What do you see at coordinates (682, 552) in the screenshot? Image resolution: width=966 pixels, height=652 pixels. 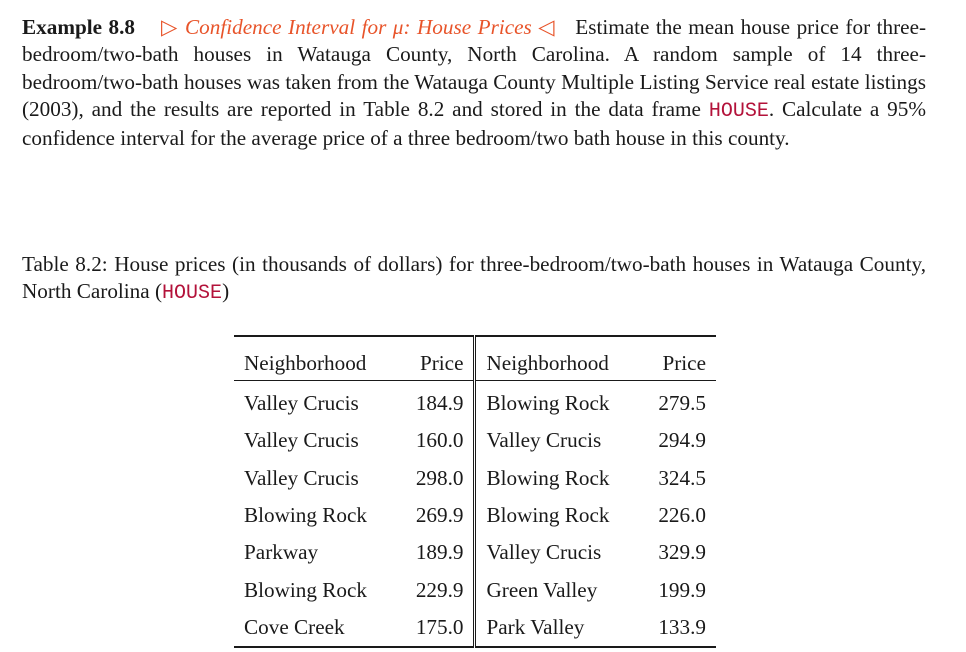 I see `cell-price-2: 329.9` at bounding box center [682, 552].